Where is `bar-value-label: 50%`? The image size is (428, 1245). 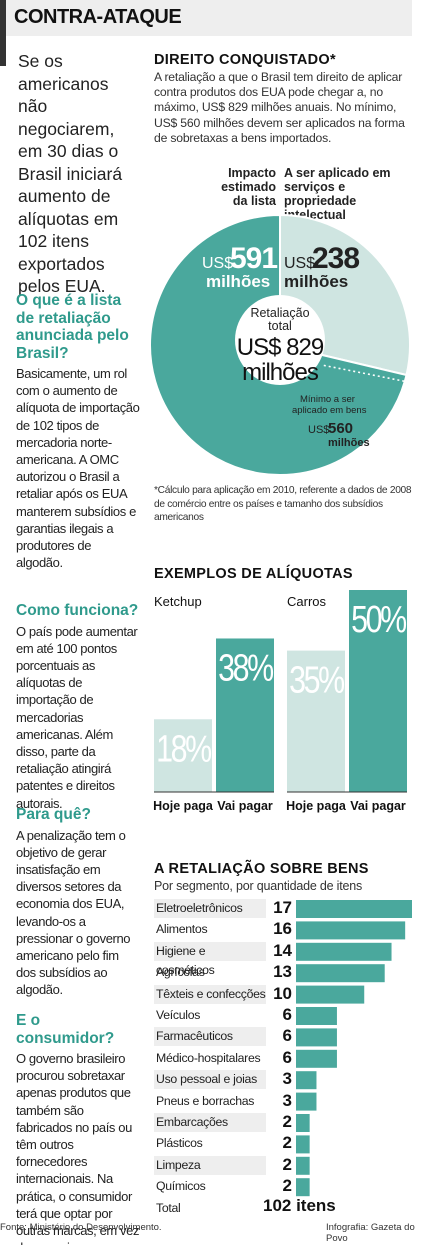 bar-value-label: 50% is located at coordinates (379, 620).